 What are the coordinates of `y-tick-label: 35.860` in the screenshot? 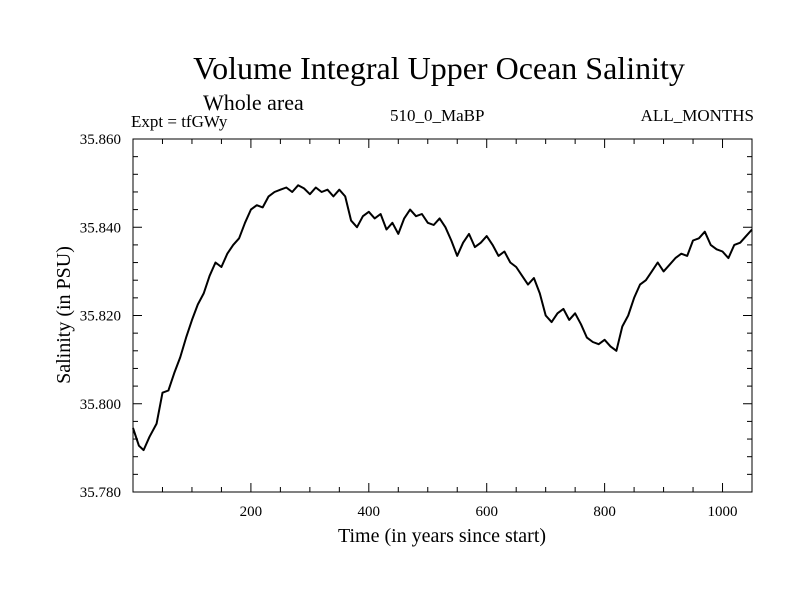 It's located at (100, 140).